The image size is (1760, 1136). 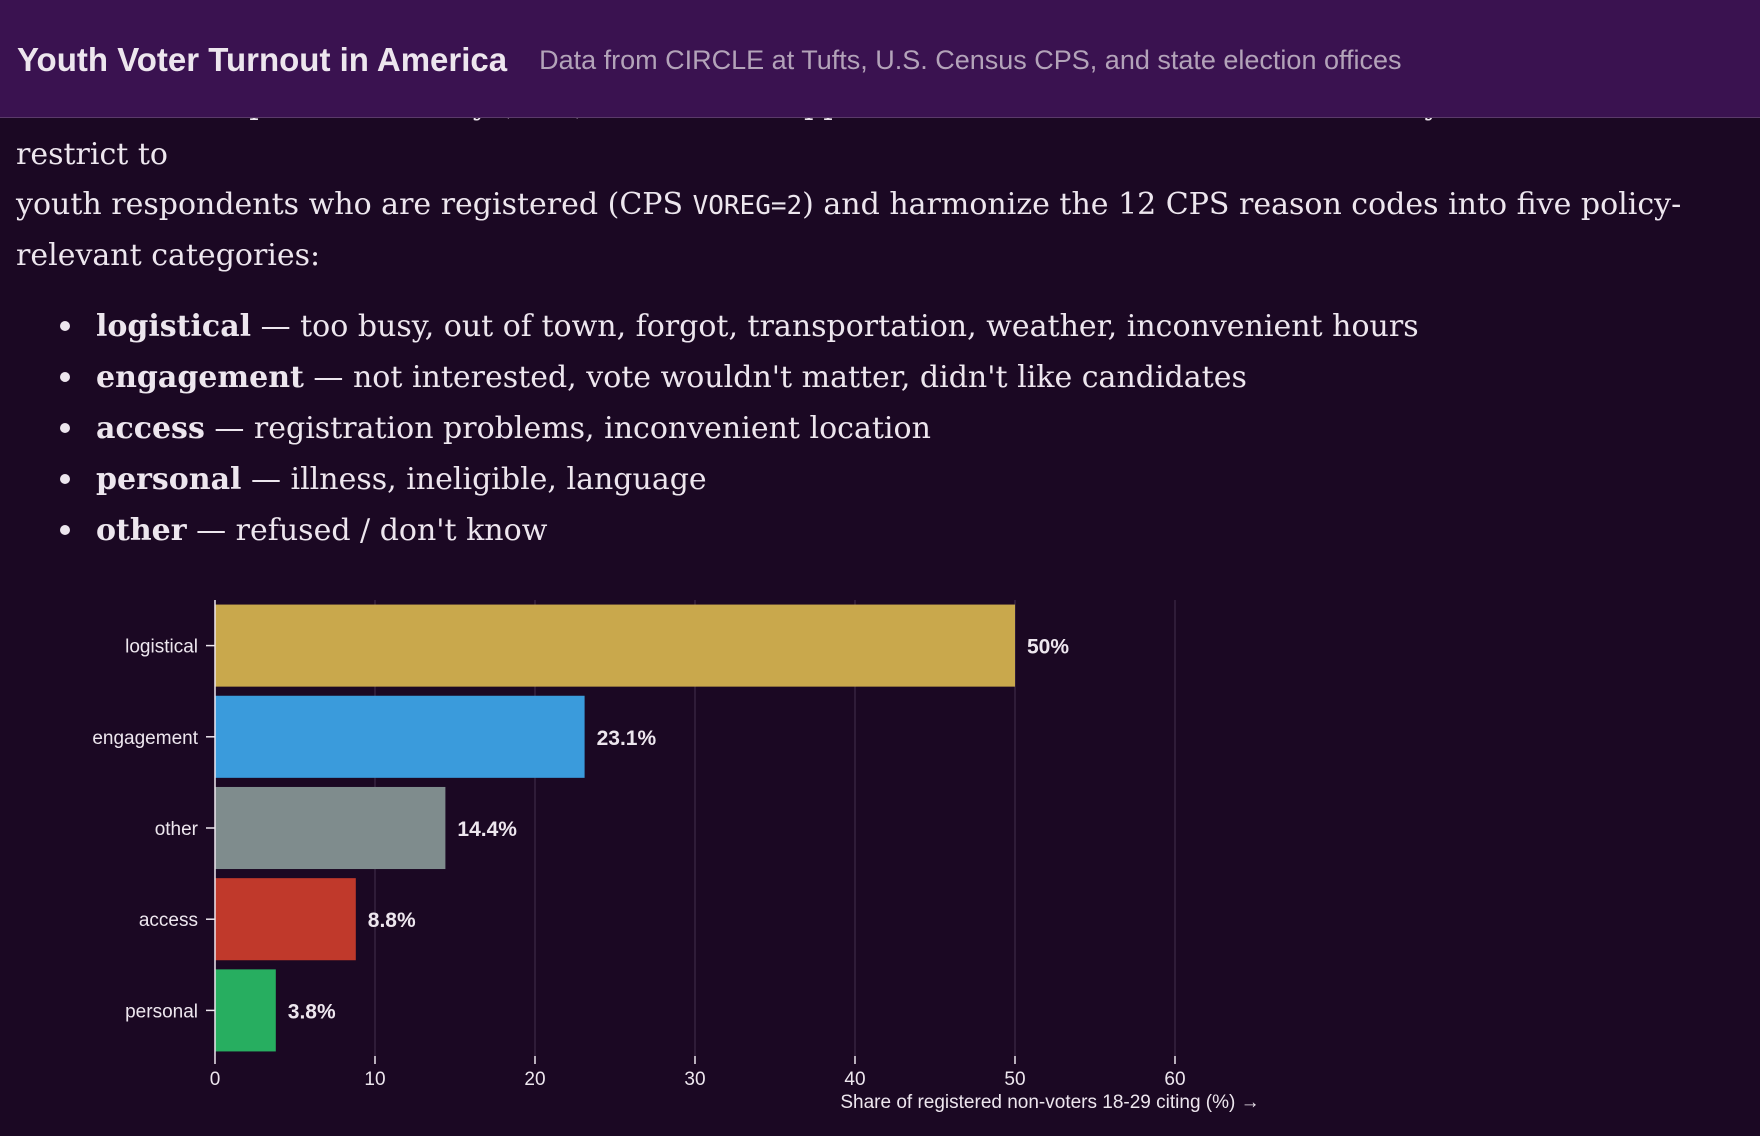 I want to click on bar-access, so click(x=285, y=919).